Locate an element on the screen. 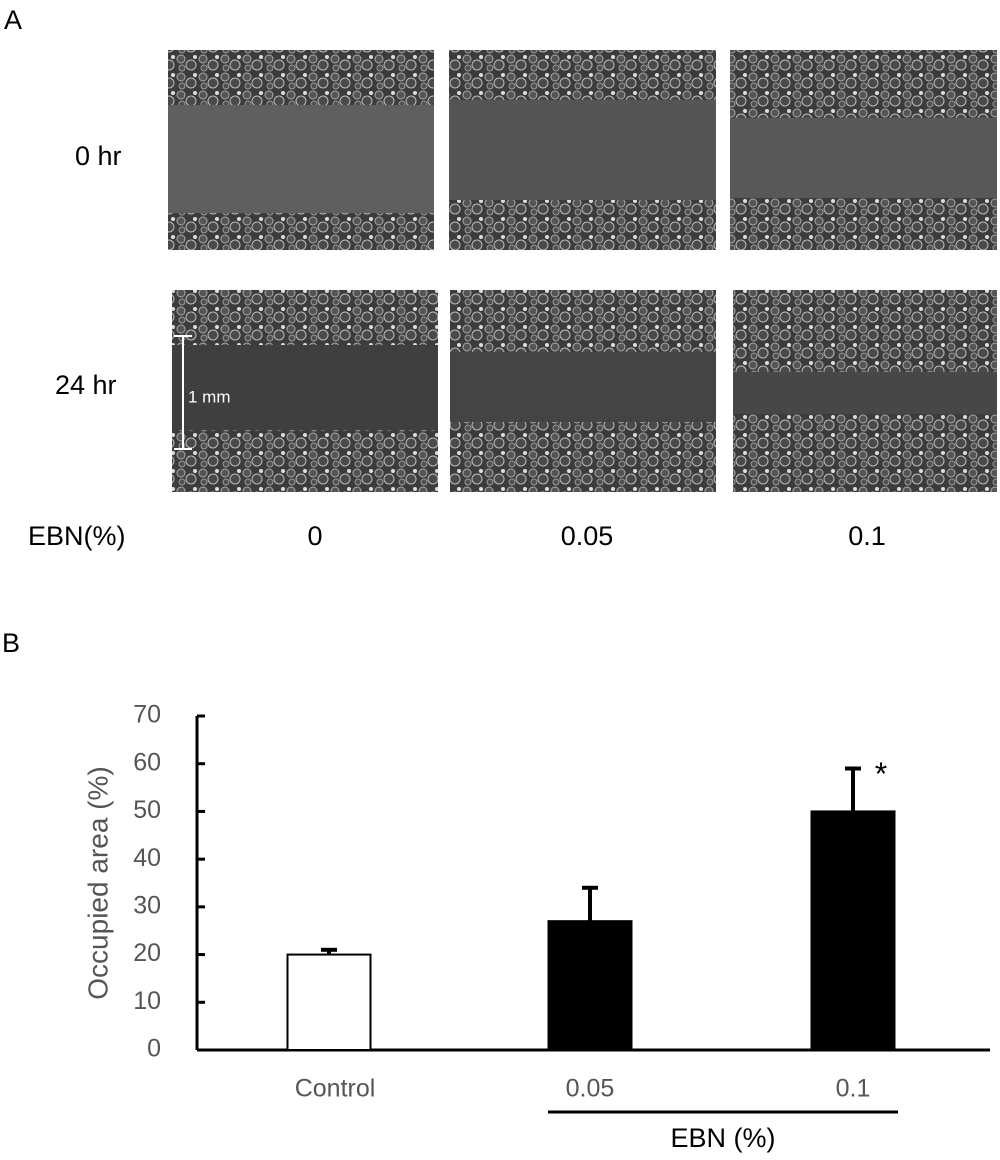 The width and height of the screenshot is (1000, 1160). x-tick-label: Control is located at coordinates (335, 1089).